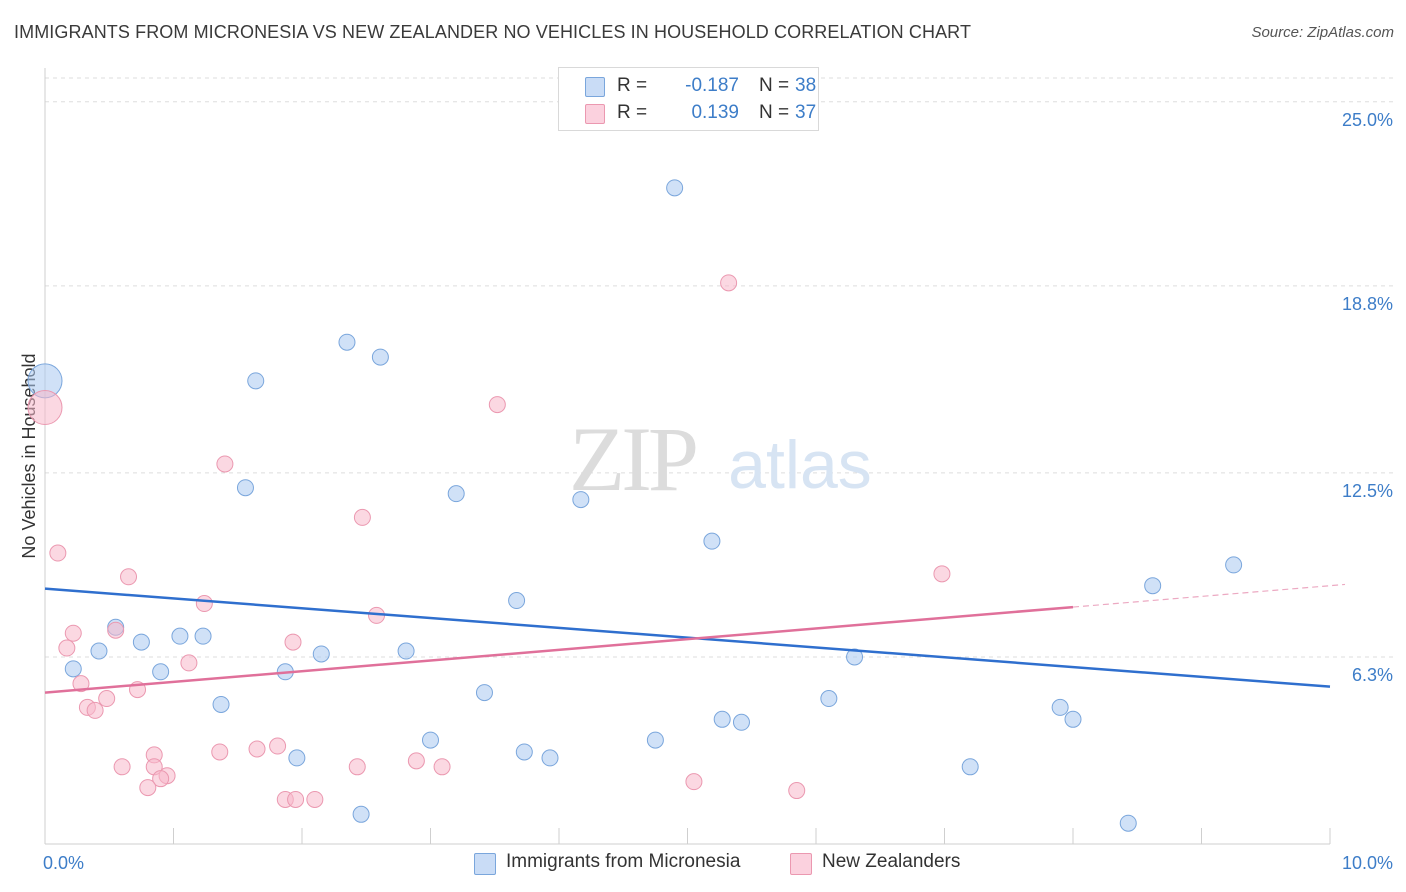  Describe the element at coordinates (1367, 397) in the screenshot. I see `y-tick-labels: 6.3% 12.5% 18.8% 25.0%` at that location.